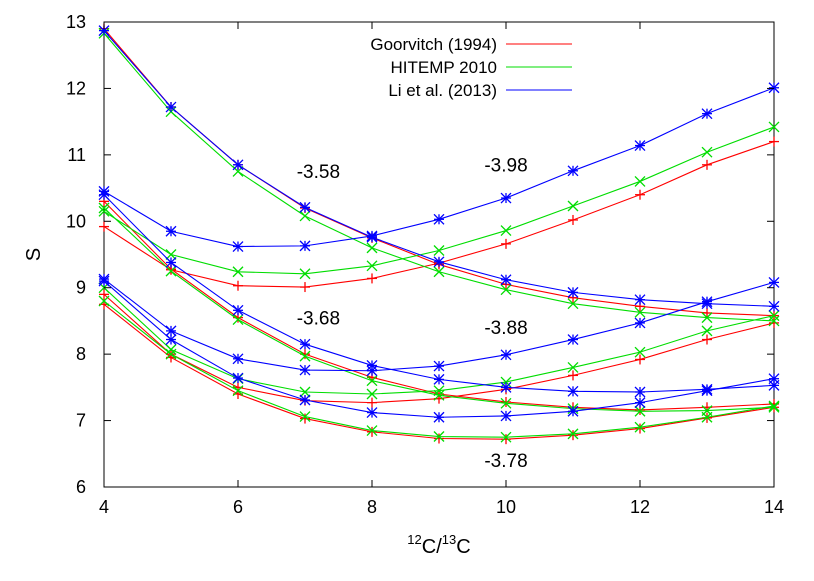 The image size is (814, 581). What do you see at coordinates (433, 44) in the screenshot?
I see `legend-label: Goorvitch (1994)` at bounding box center [433, 44].